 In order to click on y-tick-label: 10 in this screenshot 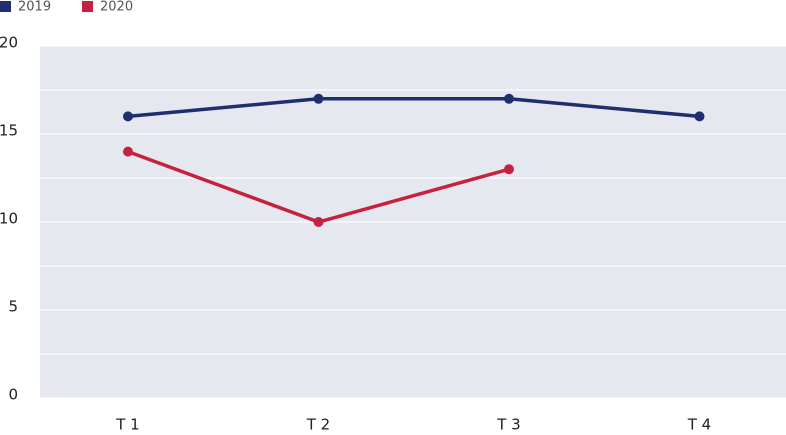, I will do `click(9, 219)`.